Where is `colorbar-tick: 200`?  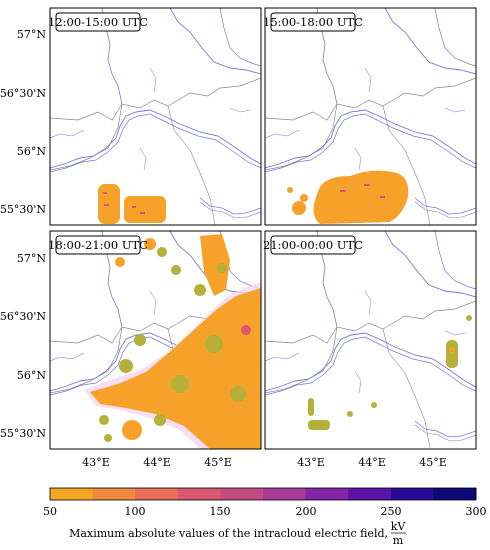 colorbar-tick: 200 is located at coordinates (306, 511).